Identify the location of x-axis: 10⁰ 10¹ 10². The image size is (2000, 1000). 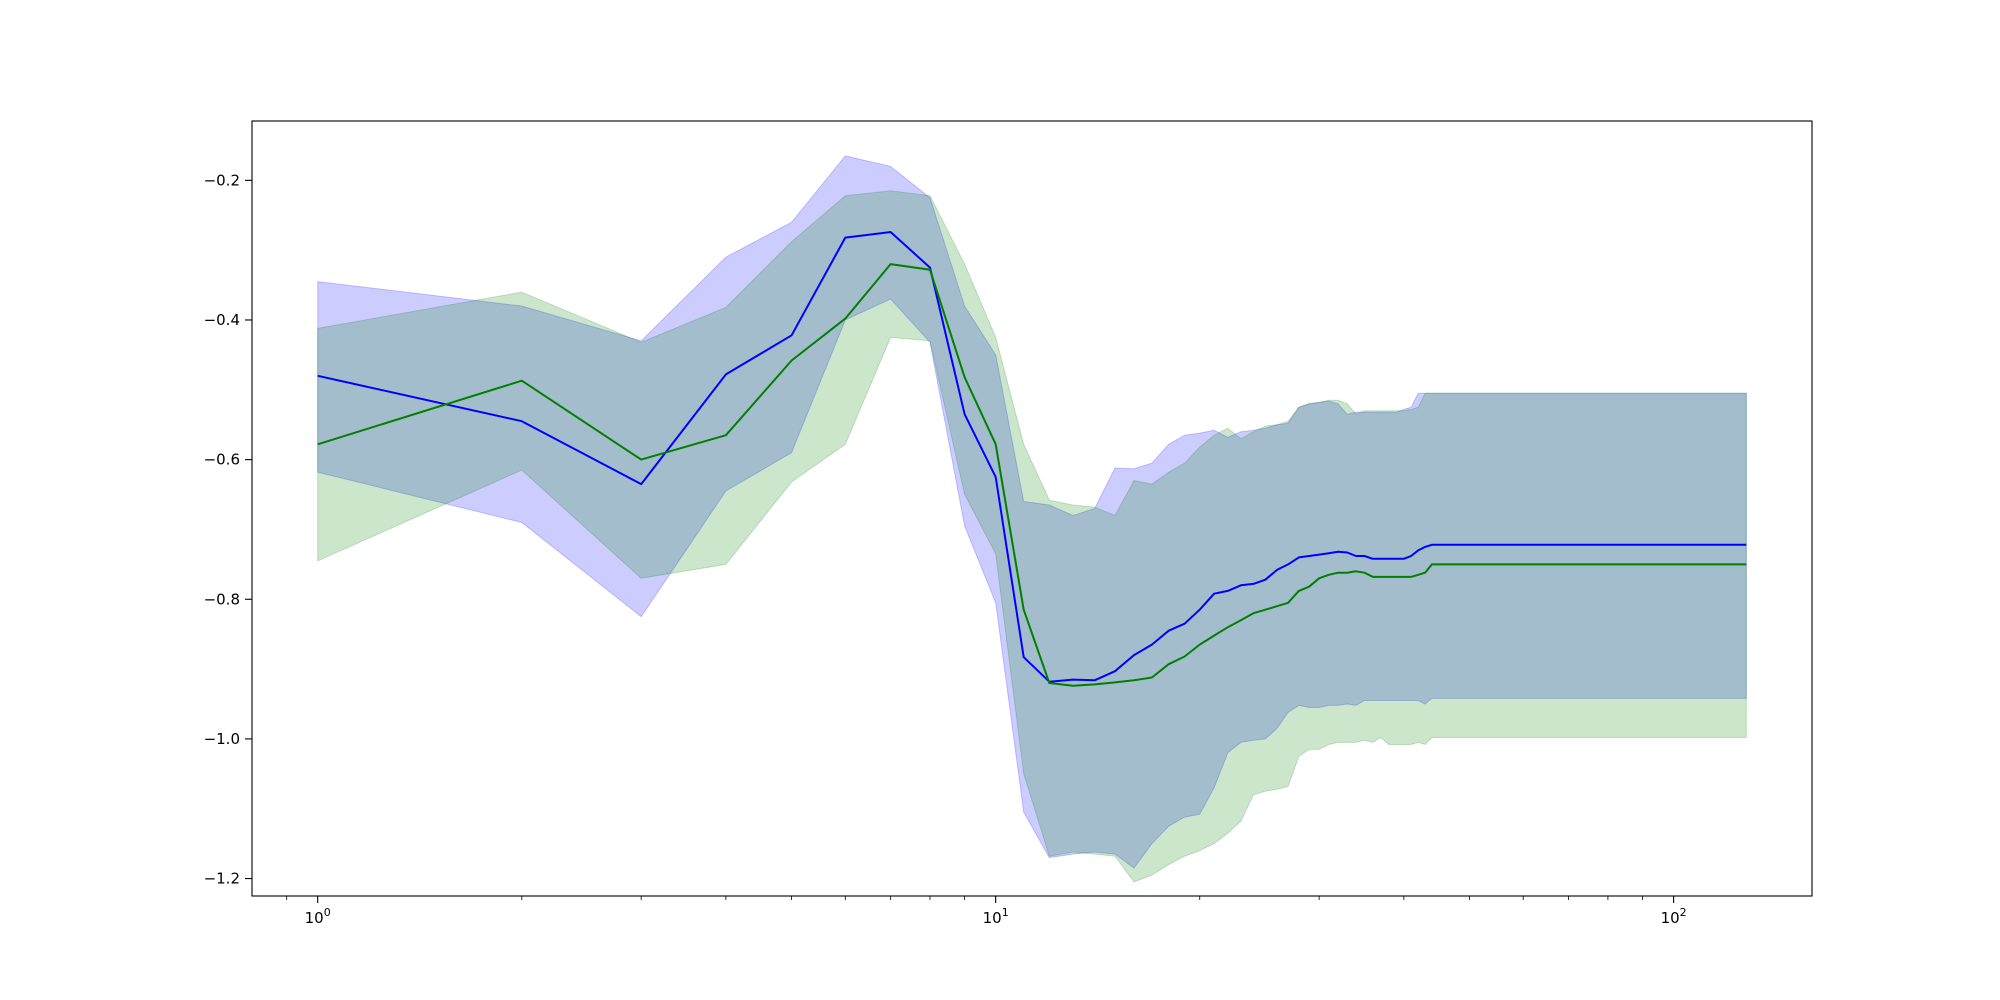
(986, 911).